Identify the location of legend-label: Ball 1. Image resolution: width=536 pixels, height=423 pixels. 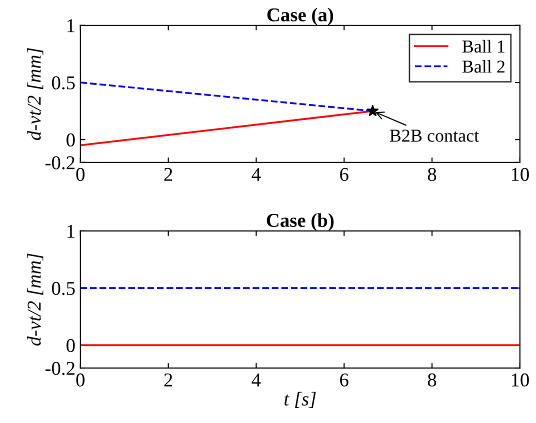
(483, 46).